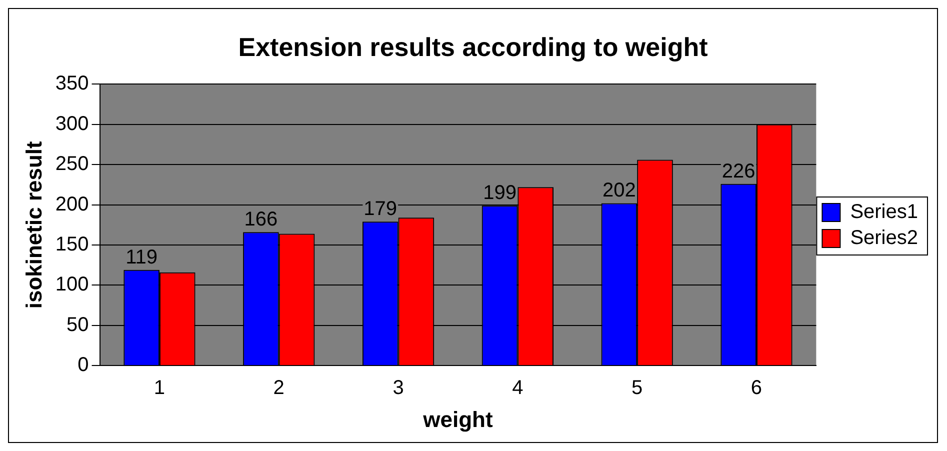 Image resolution: width=947 pixels, height=451 pixels. Describe the element at coordinates (739, 171) in the screenshot. I see `data-label: 226` at that location.